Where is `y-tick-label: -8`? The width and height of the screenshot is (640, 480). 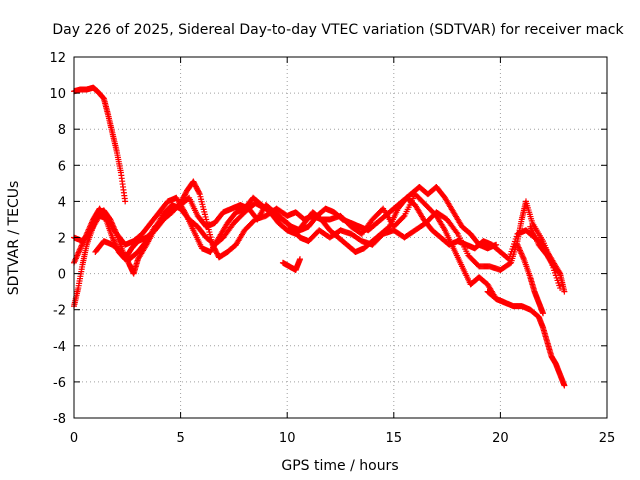 y-tick-label: -8 is located at coordinates (59, 419).